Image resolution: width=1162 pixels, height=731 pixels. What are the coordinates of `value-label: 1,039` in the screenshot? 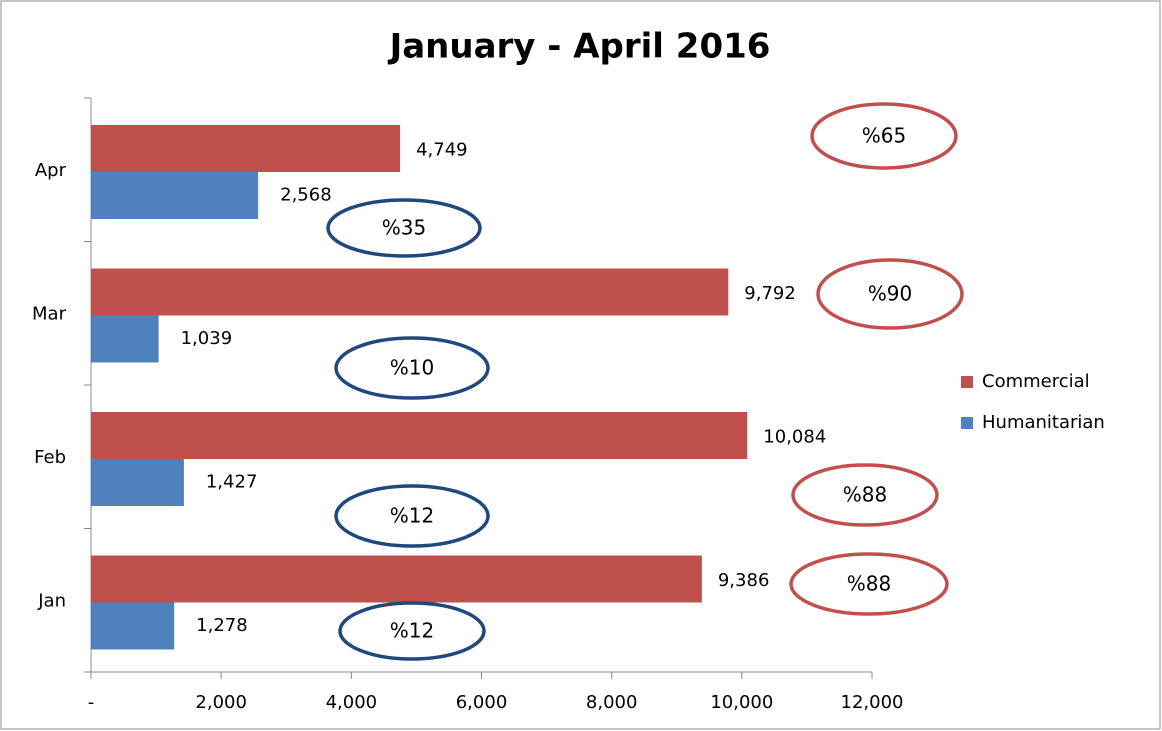 It's located at (207, 338).